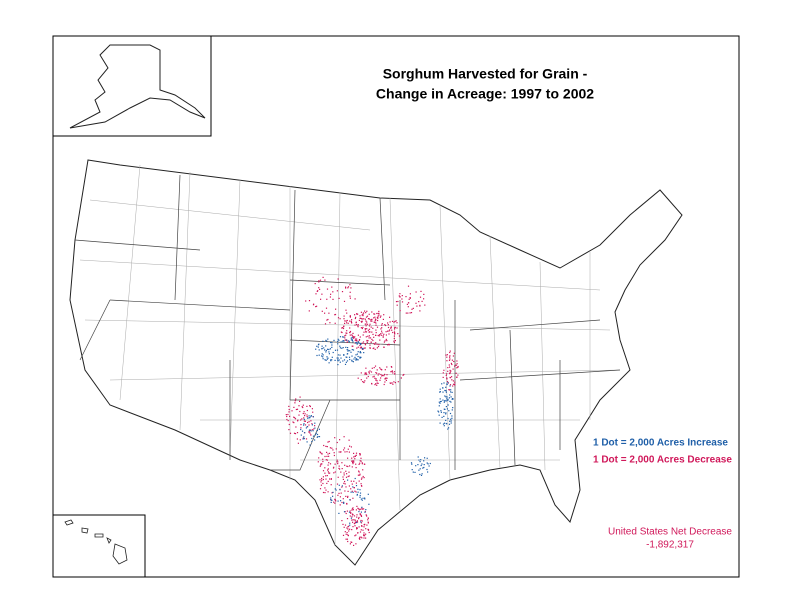 This screenshot has width=792, height=612. I want to click on net-value: -1,892,317, so click(670, 545).